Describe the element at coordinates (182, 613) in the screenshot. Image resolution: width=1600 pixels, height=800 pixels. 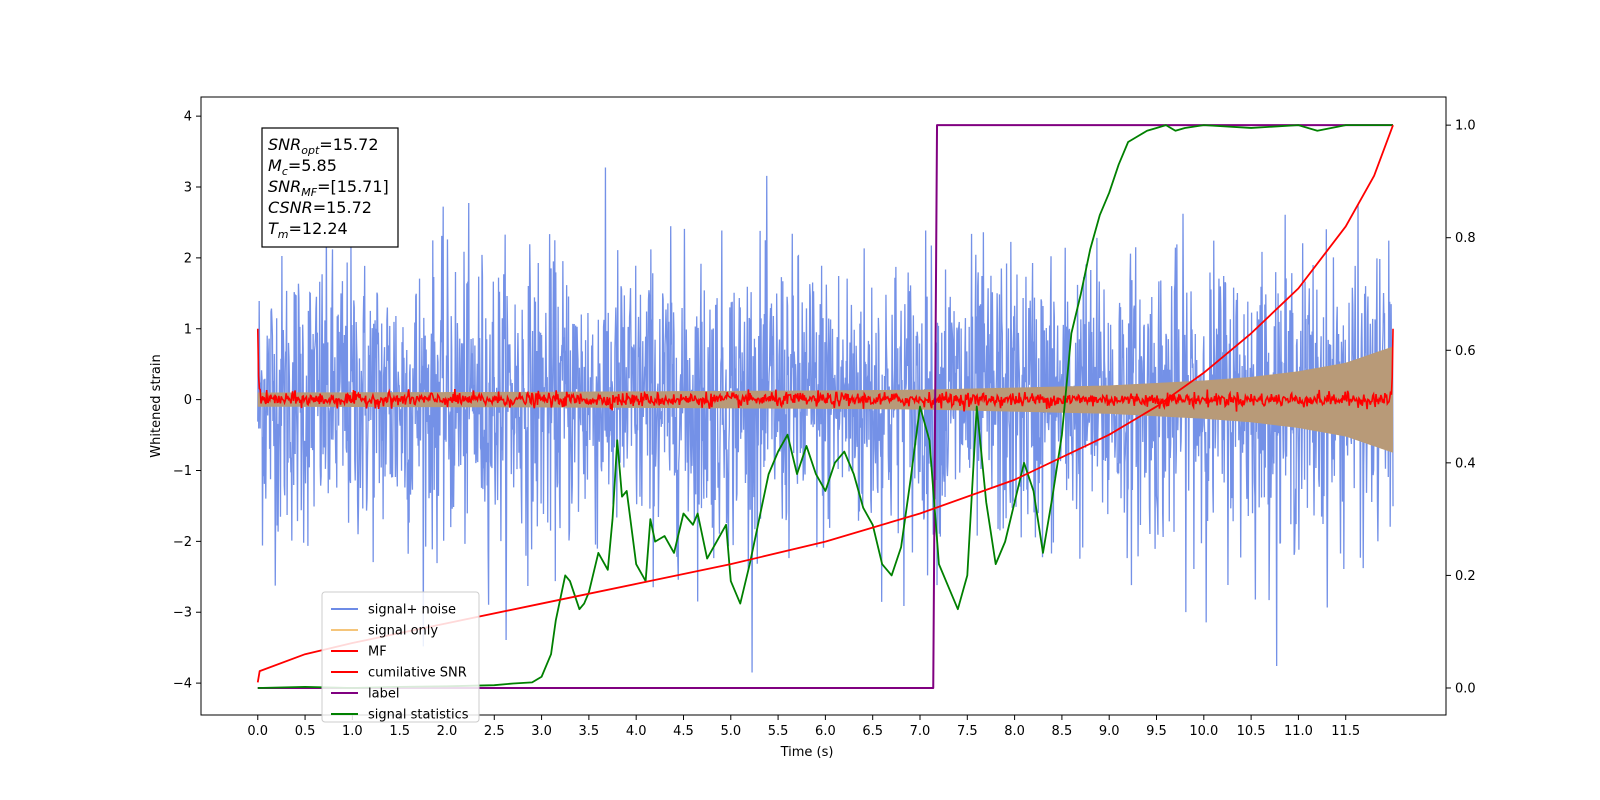
I see `y-tick-label: −3` at that location.